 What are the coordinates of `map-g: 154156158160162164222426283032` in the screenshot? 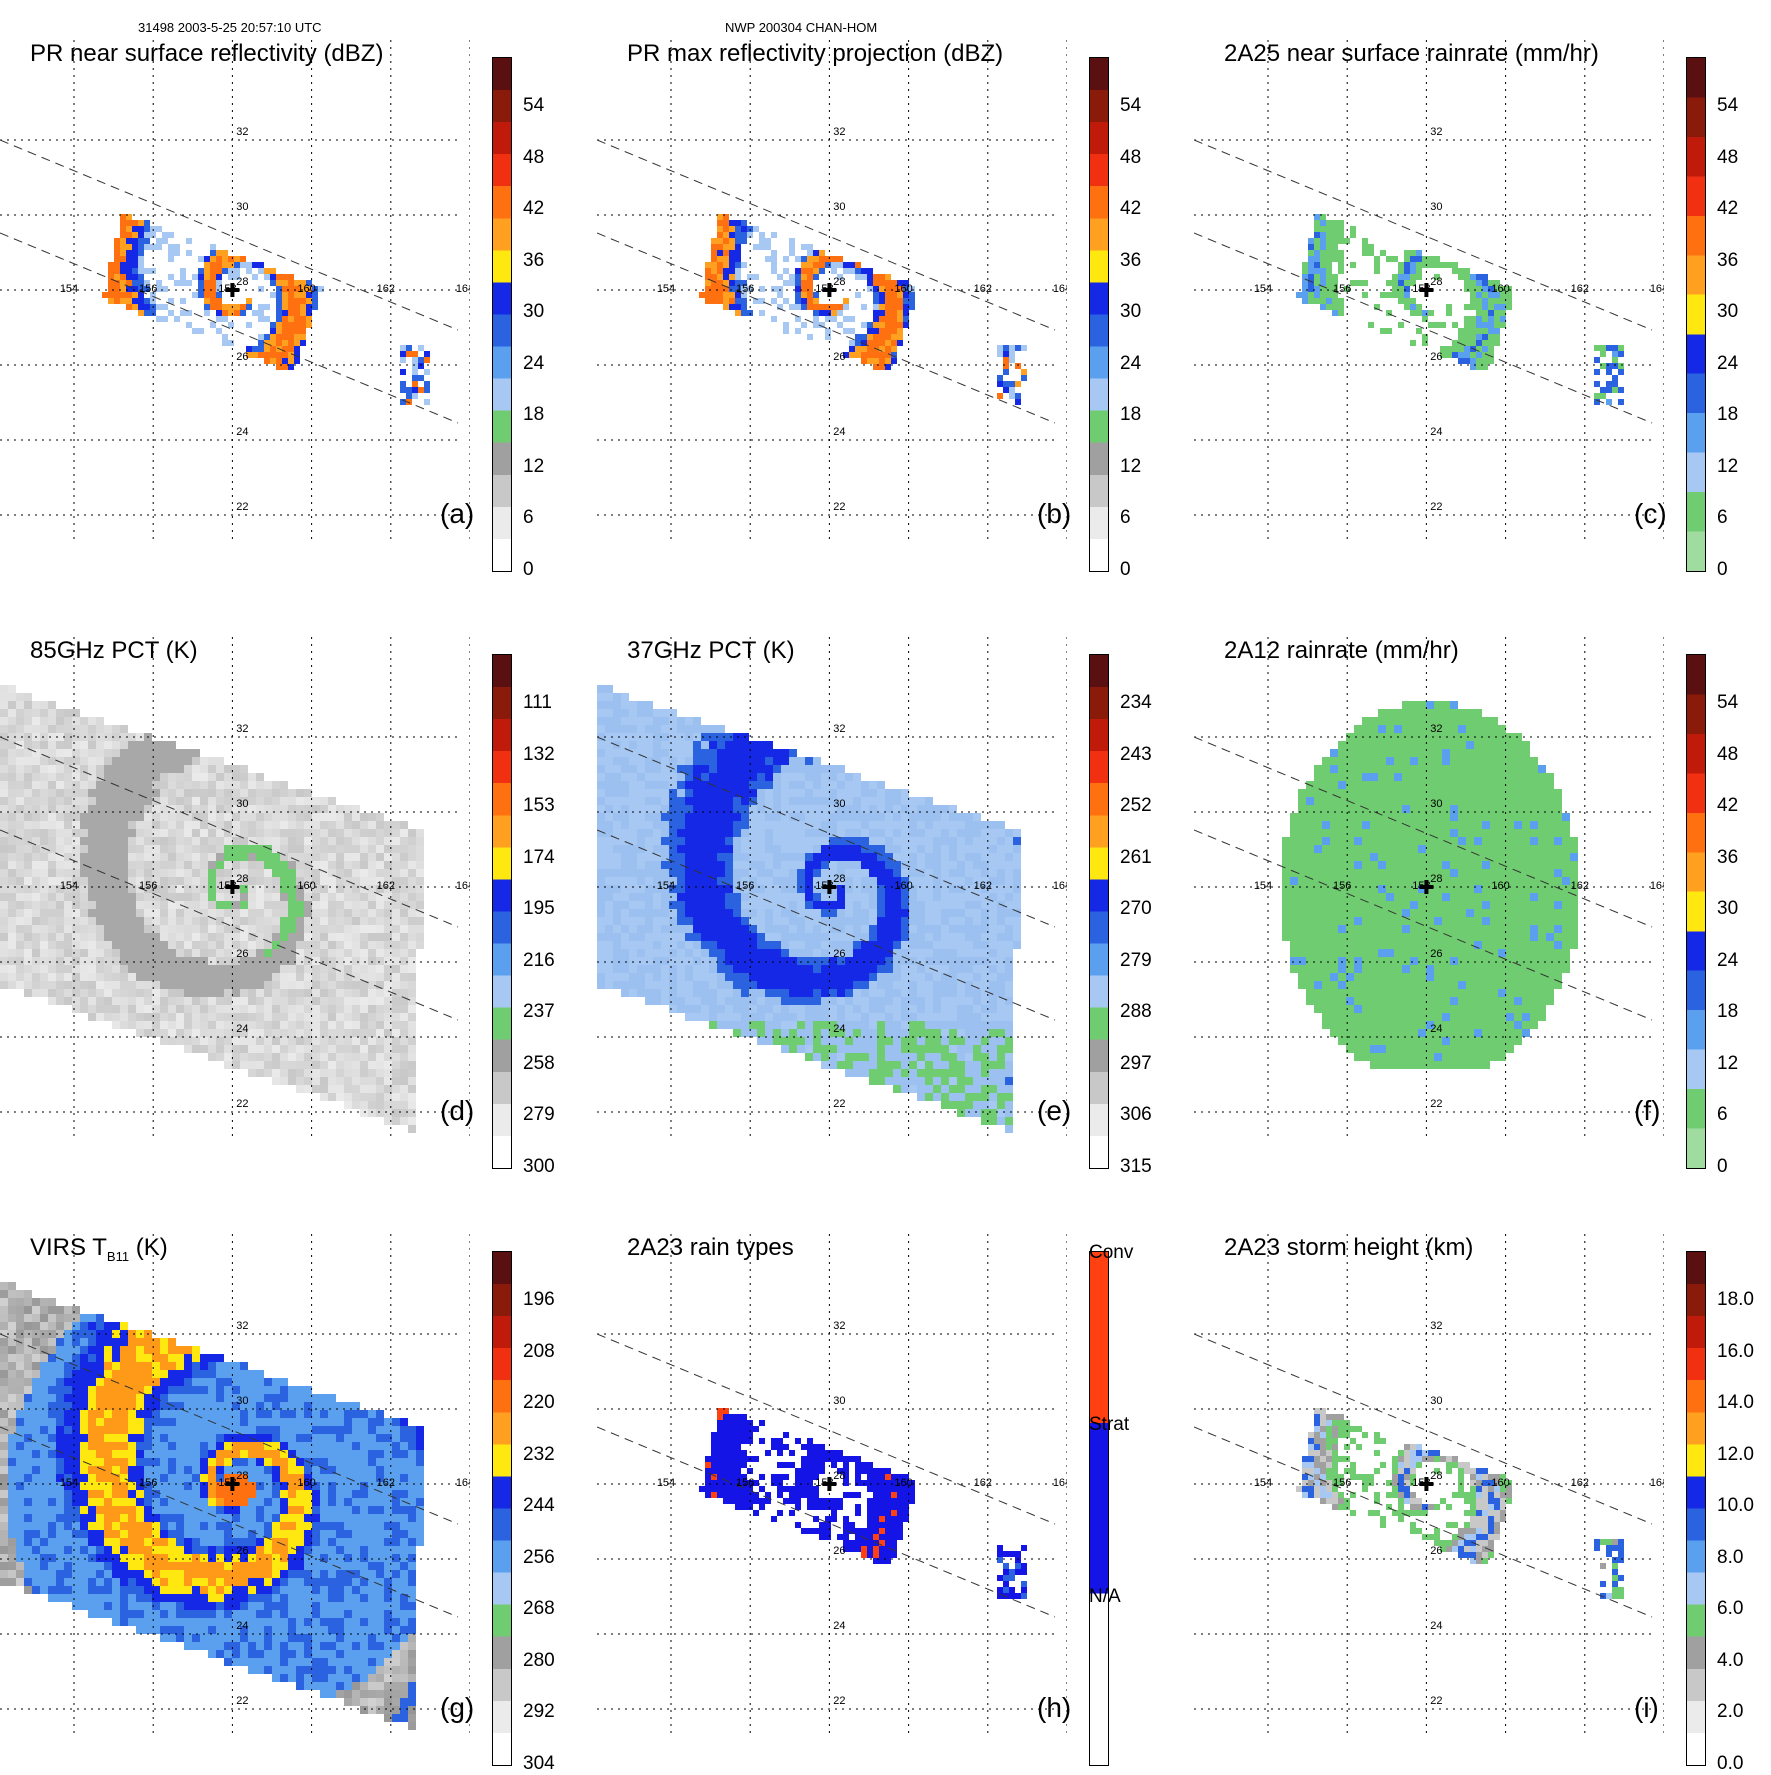 It's located at (235, 1484).